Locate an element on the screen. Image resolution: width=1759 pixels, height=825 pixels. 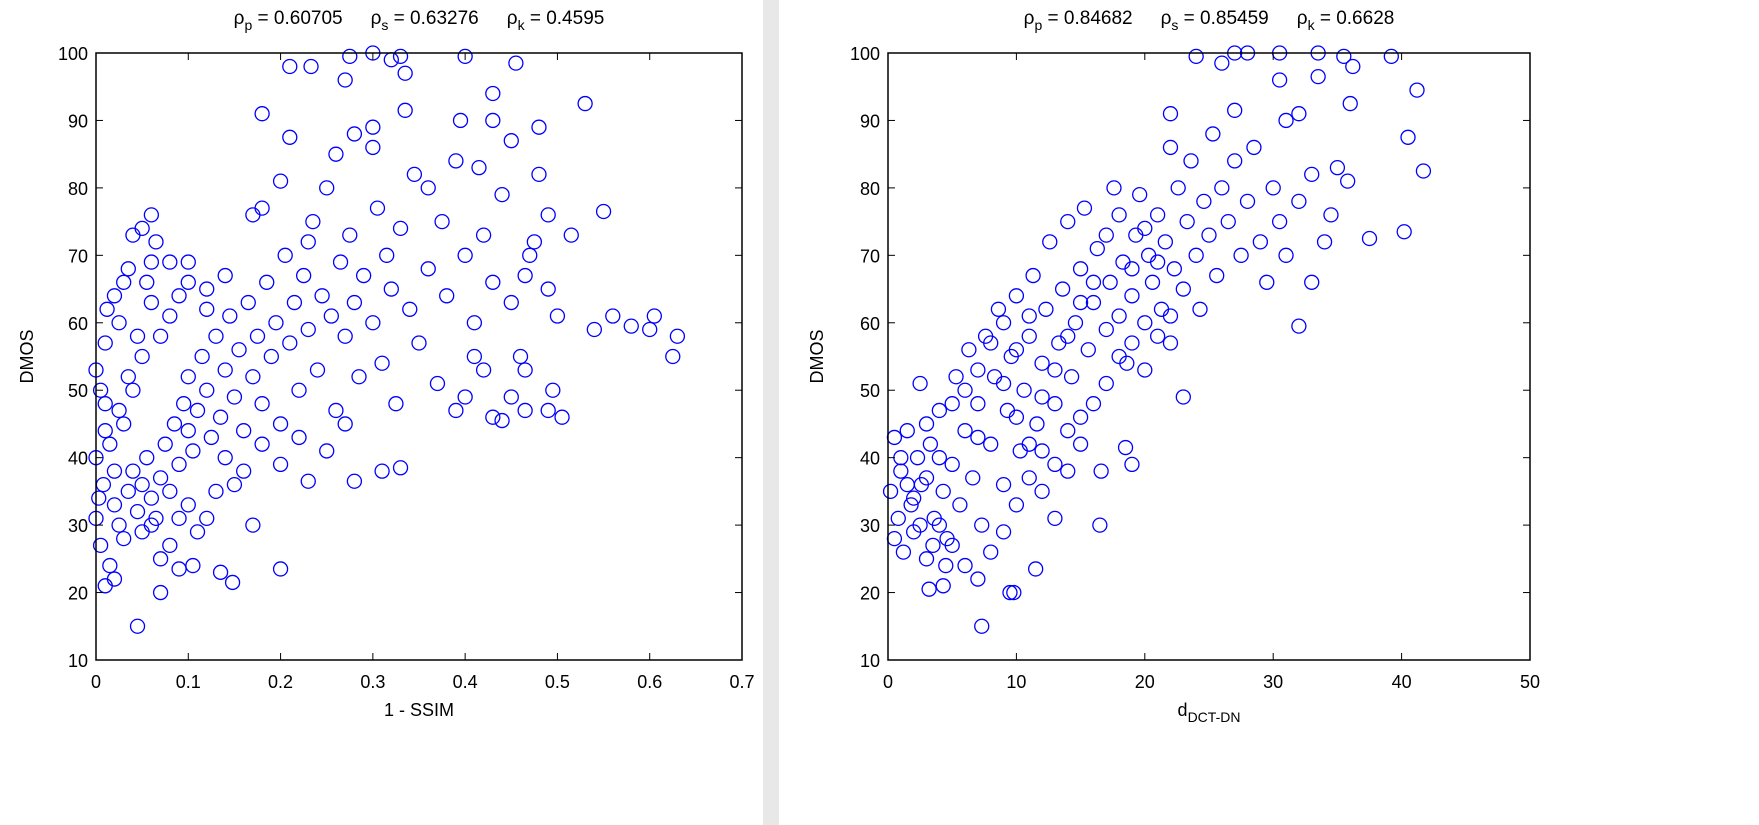
x-tick-label: 40 is located at coordinates (1402, 682).